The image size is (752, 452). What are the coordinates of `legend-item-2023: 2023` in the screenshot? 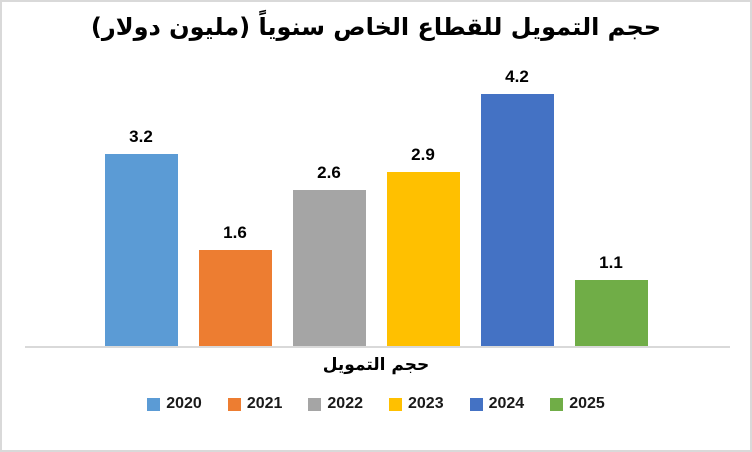 It's located at (416, 404).